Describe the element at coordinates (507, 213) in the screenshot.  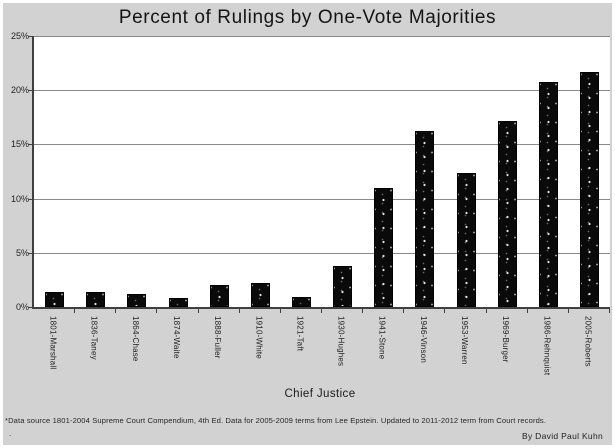
I see `bar-1969-Burger` at that location.